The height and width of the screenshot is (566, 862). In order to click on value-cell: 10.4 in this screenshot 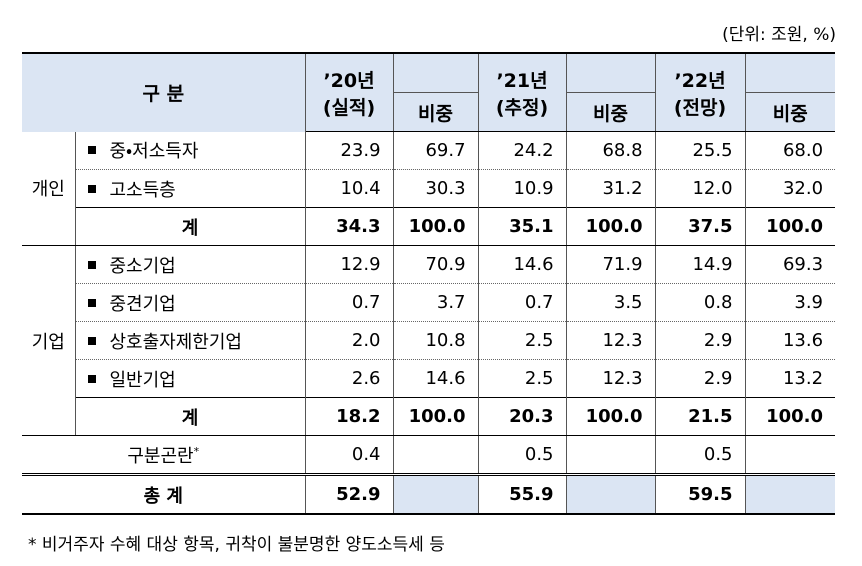, I will do `click(349, 188)`.